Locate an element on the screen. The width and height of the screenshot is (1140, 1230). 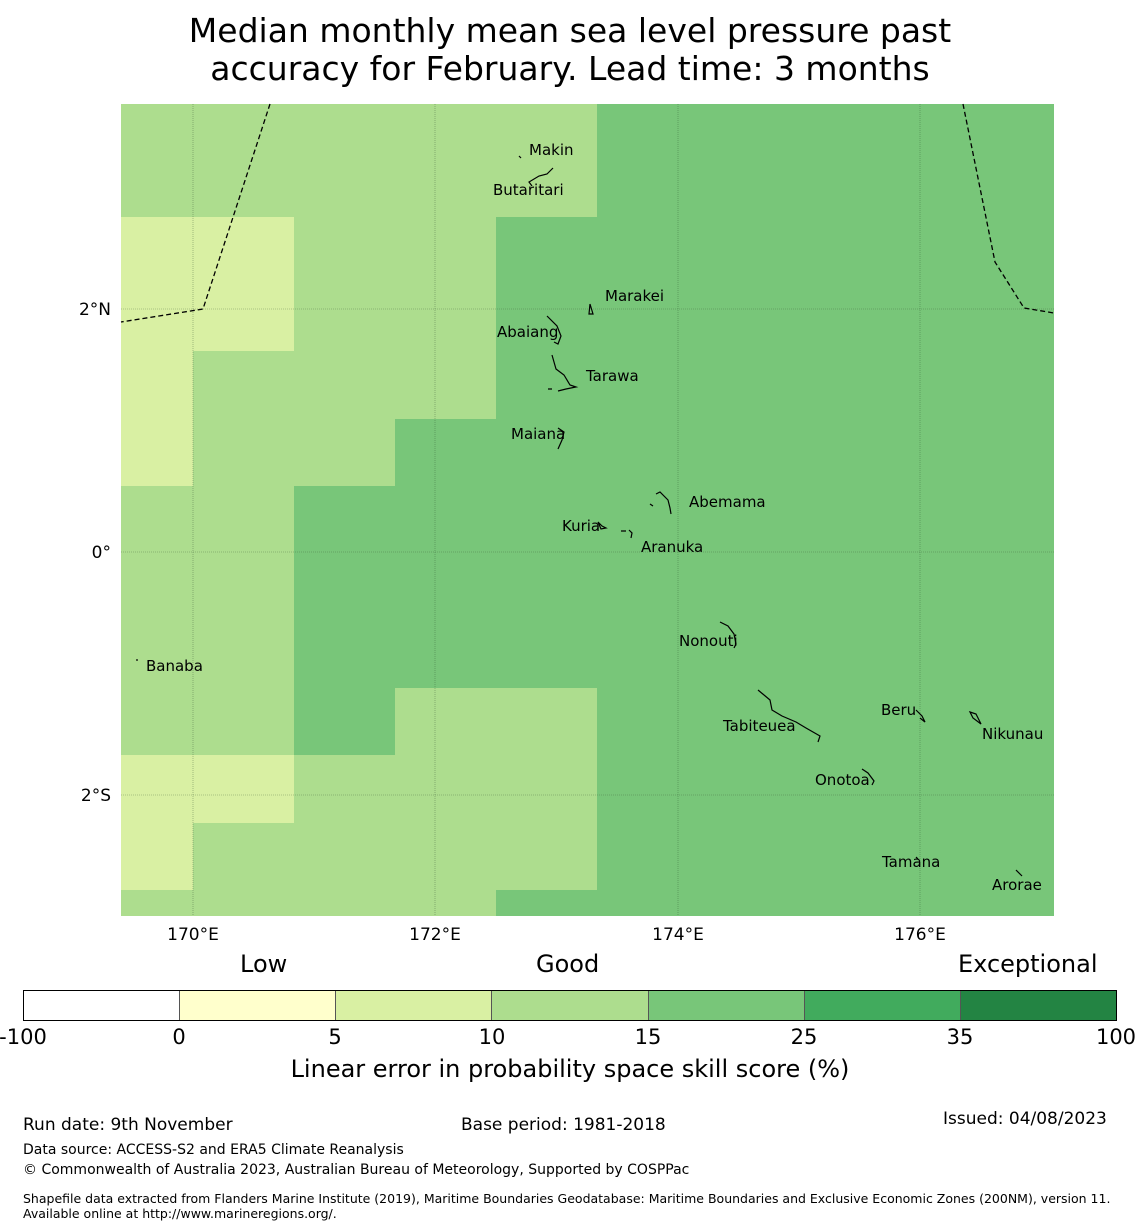
colorbar is located at coordinates (570, 1005).